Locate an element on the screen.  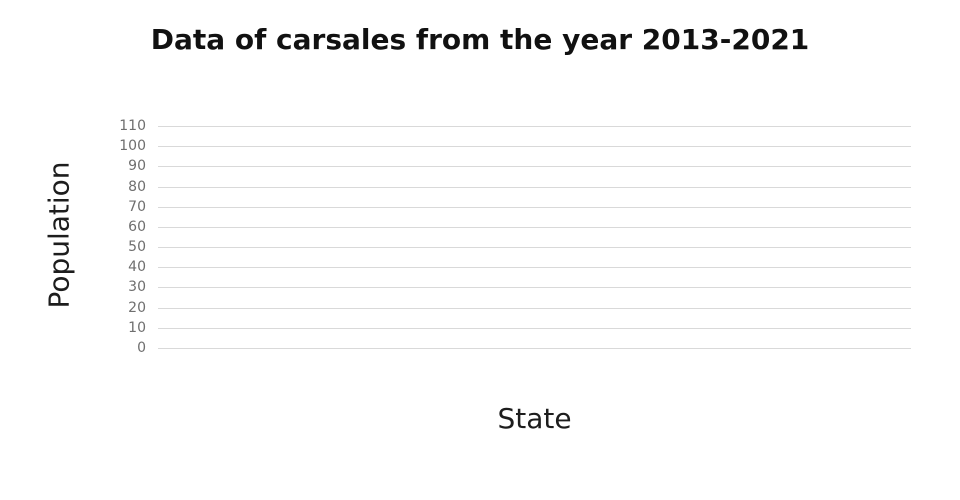
chart-title: Data of carsales from the year 2013-2021 is located at coordinates (480, 39).